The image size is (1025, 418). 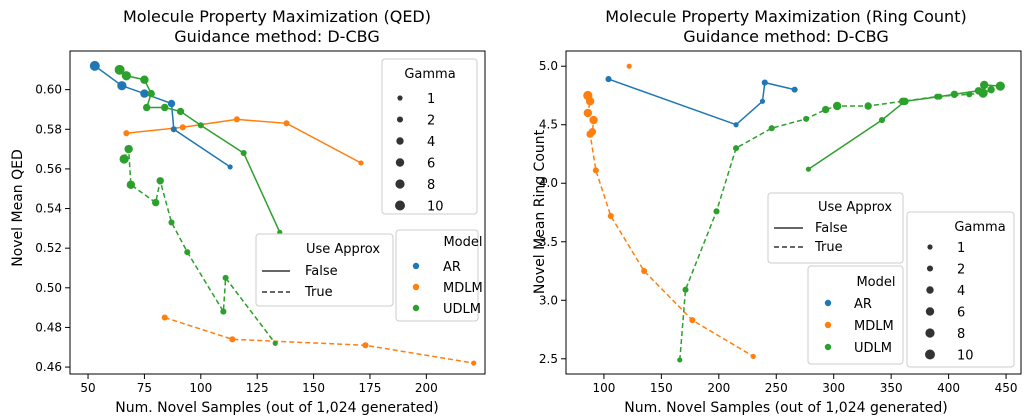 I want to click on y-axis-label: Novel Mean Ring Count, so click(x=540, y=211).